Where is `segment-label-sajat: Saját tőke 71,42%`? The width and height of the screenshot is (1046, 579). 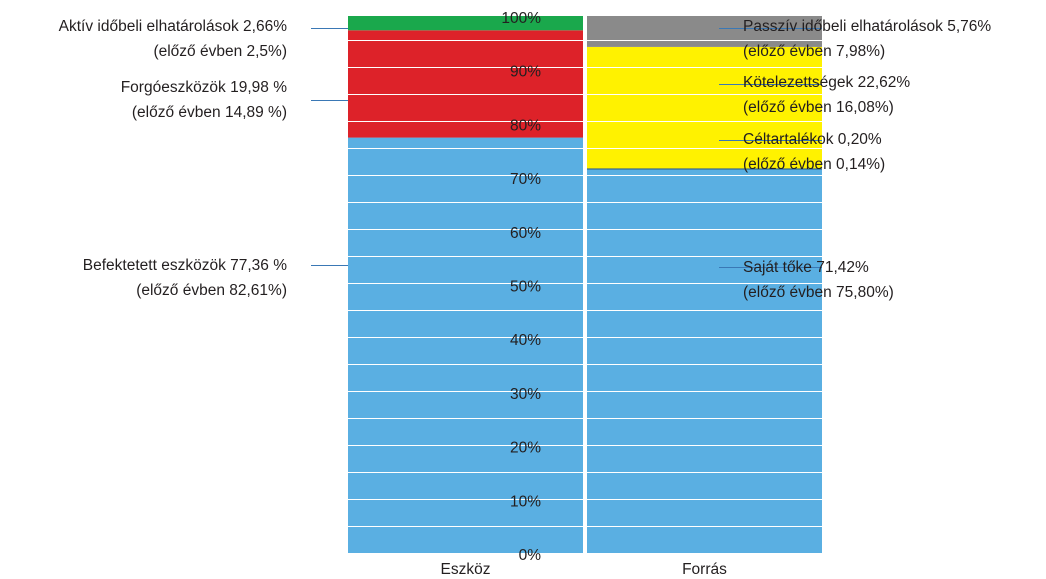 segment-label-sajat: Saját tőke 71,42% is located at coordinates (806, 267).